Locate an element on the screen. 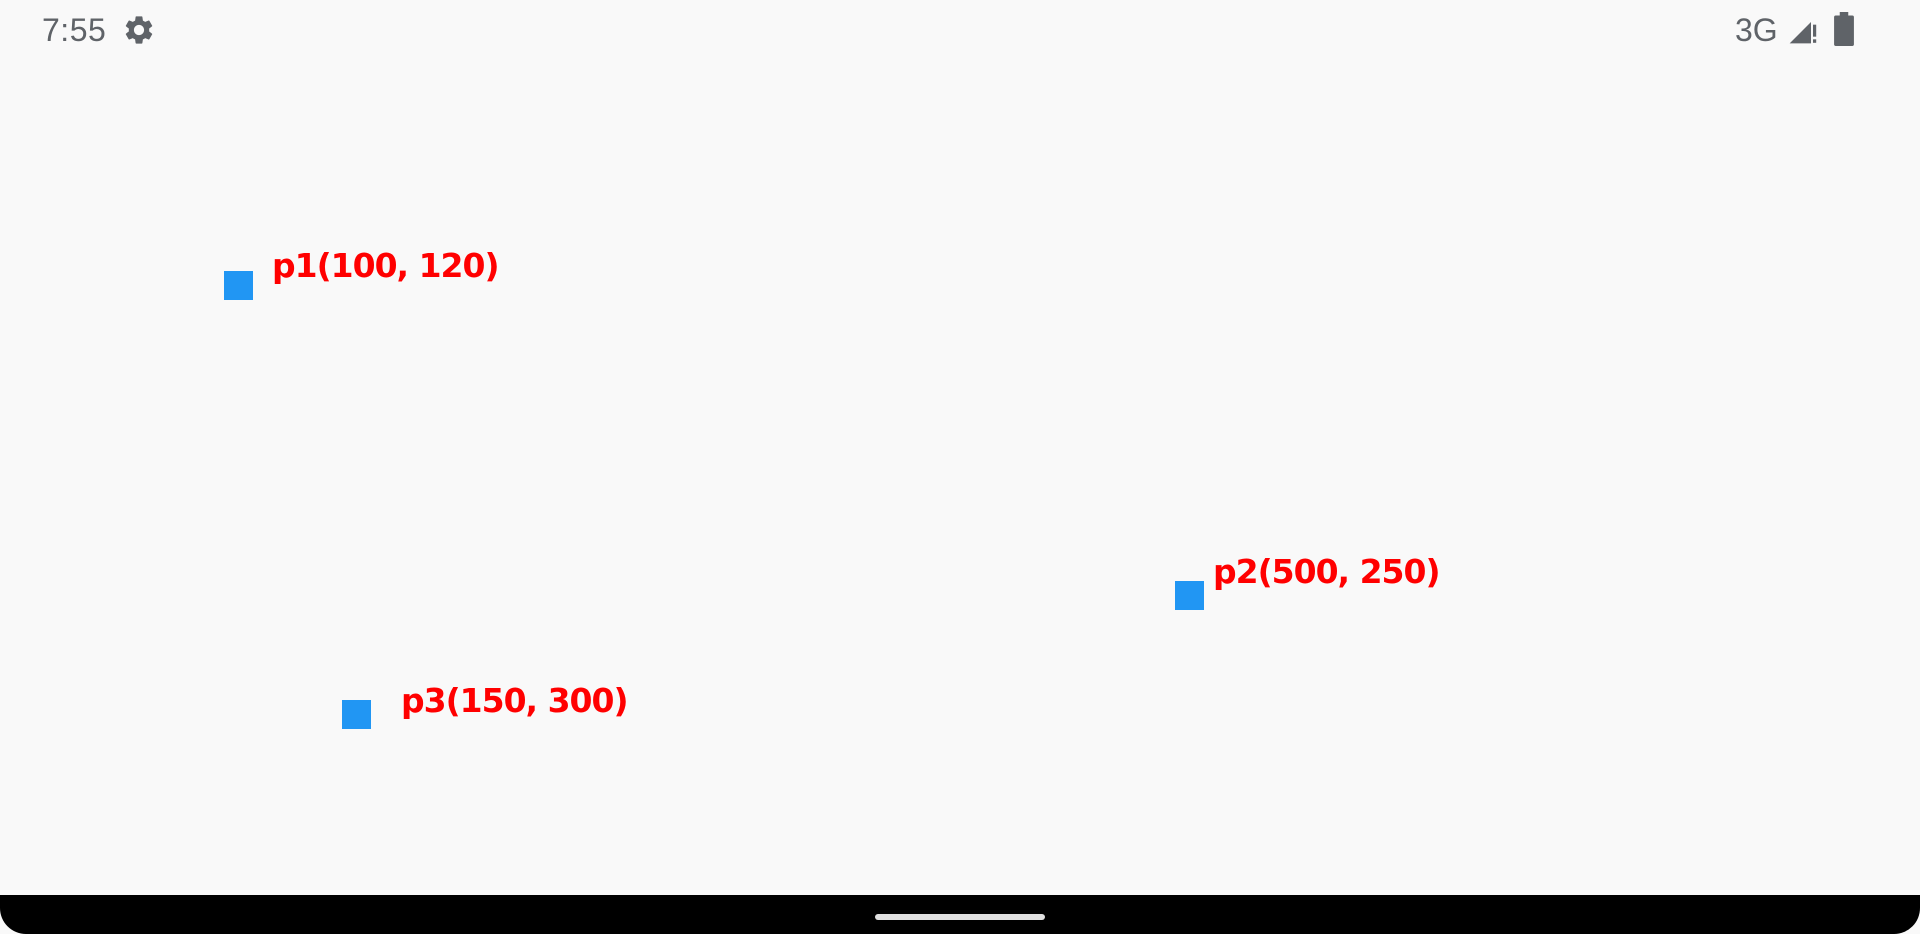 Image resolution: width=1920 pixels, height=934 pixels. point-marker-p1 is located at coordinates (238, 285).